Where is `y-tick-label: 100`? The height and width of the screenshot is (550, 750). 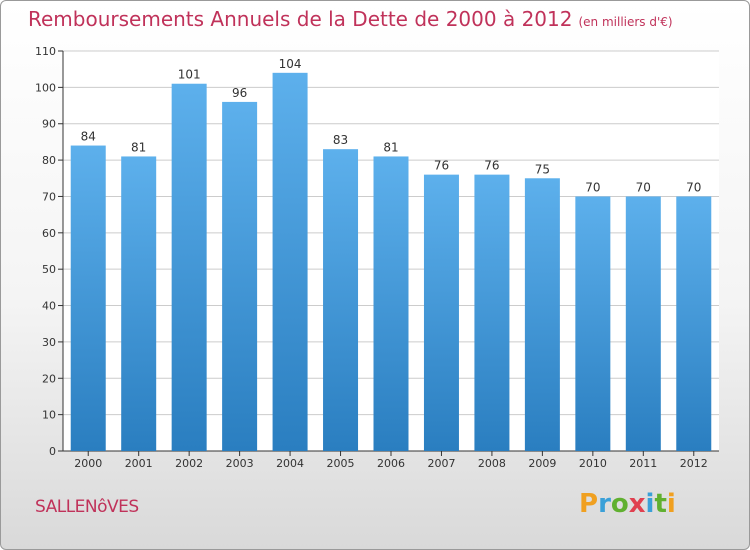 y-tick-label: 100 is located at coordinates (45, 87).